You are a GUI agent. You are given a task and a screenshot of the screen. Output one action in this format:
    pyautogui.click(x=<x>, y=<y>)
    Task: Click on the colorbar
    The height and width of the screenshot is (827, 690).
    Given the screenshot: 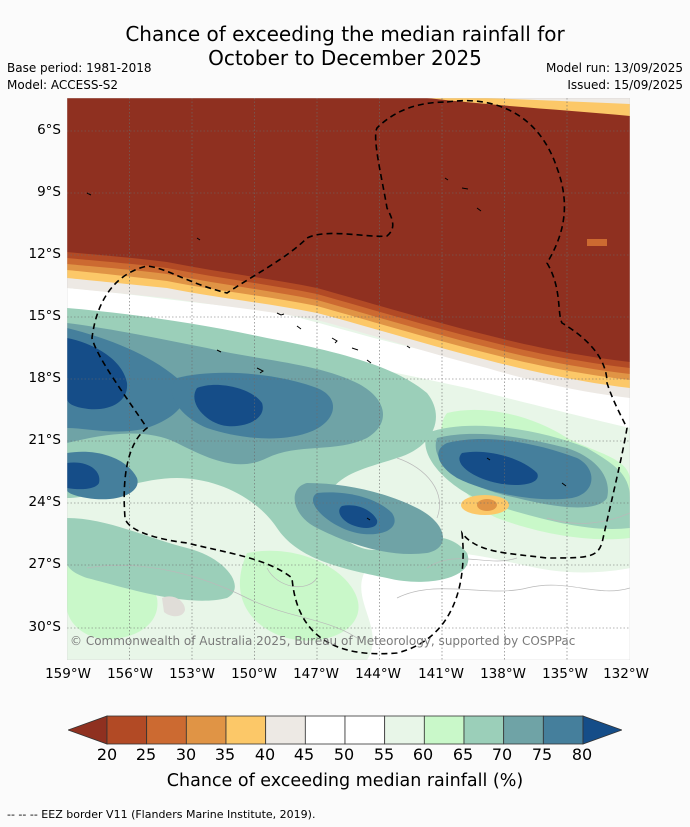 What is the action you would take?
    pyautogui.click(x=345, y=730)
    